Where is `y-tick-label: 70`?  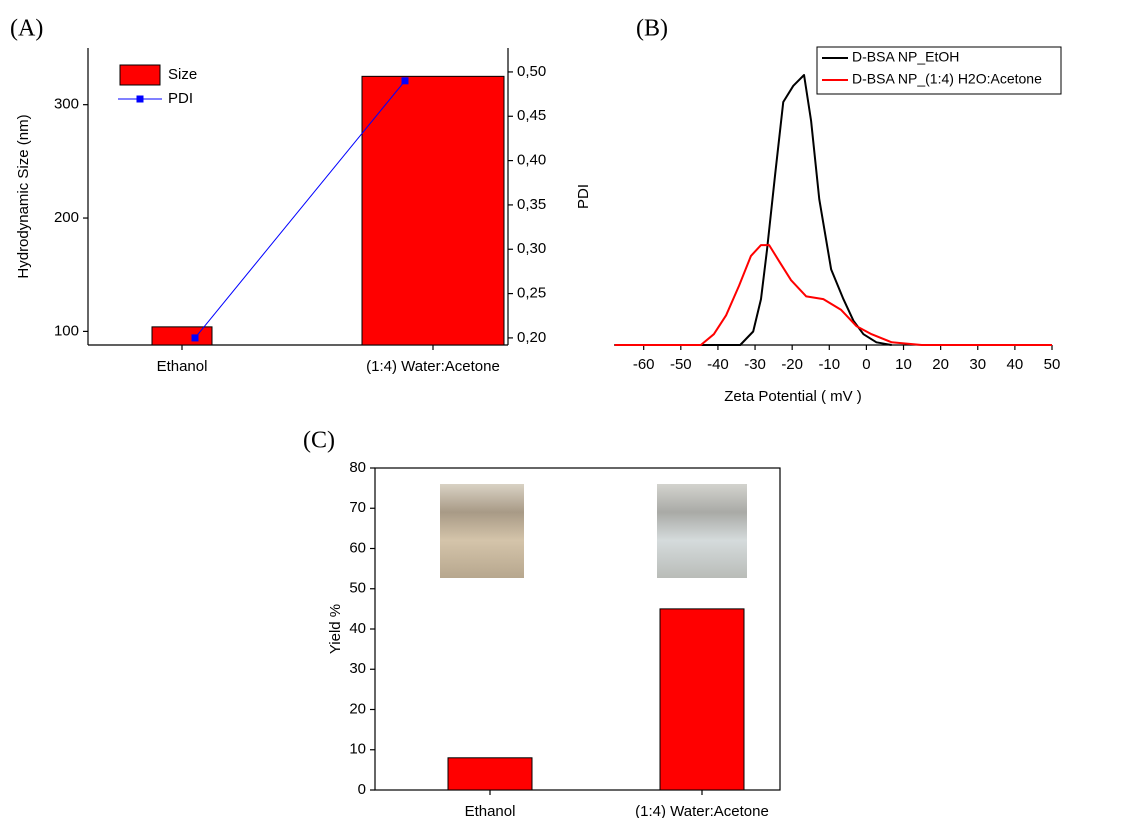 y-tick-label: 70 is located at coordinates (357, 507).